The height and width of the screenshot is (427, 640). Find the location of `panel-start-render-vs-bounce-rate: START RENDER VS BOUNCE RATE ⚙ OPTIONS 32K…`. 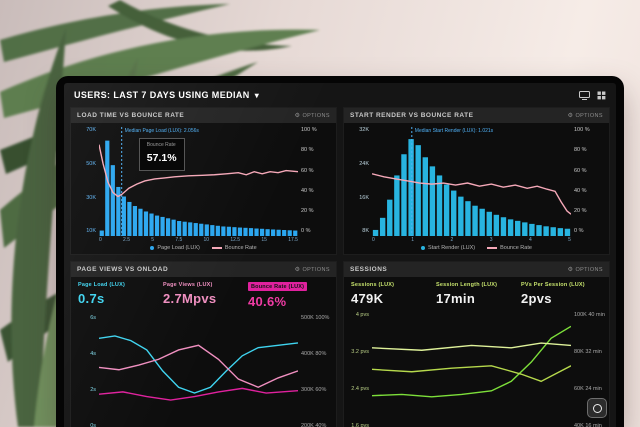

panel-start-render-vs-bounce-rate: START RENDER VS BOUNCE RATE ⚙ OPTIONS 32K… is located at coordinates (476, 181).